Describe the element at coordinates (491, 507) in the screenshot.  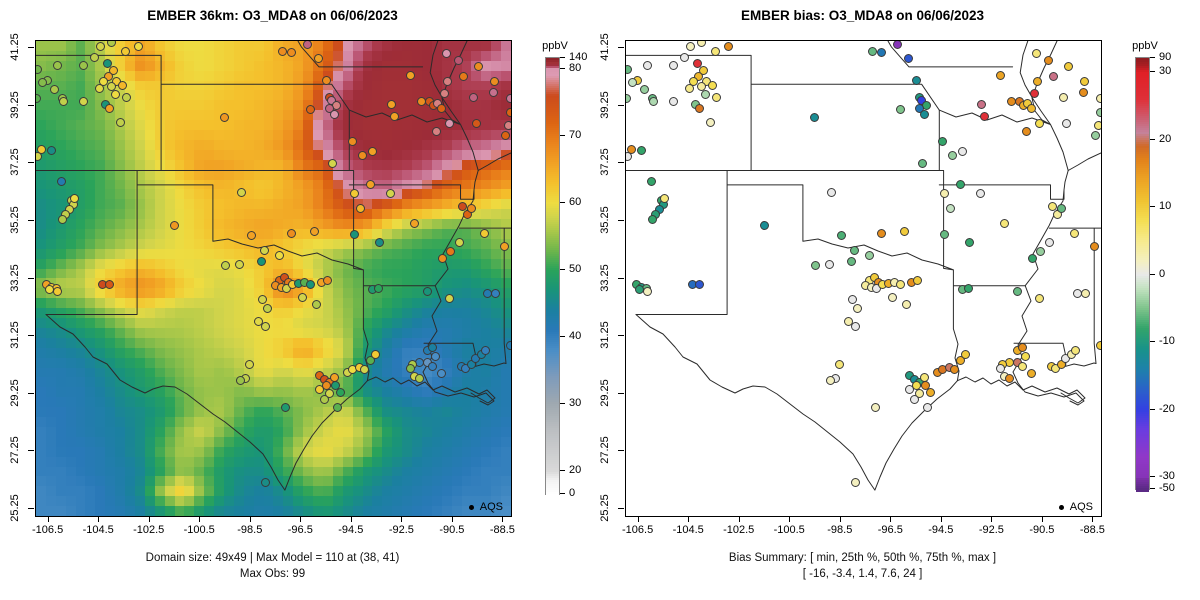
I see `aqs-legend-label: AQS` at that location.